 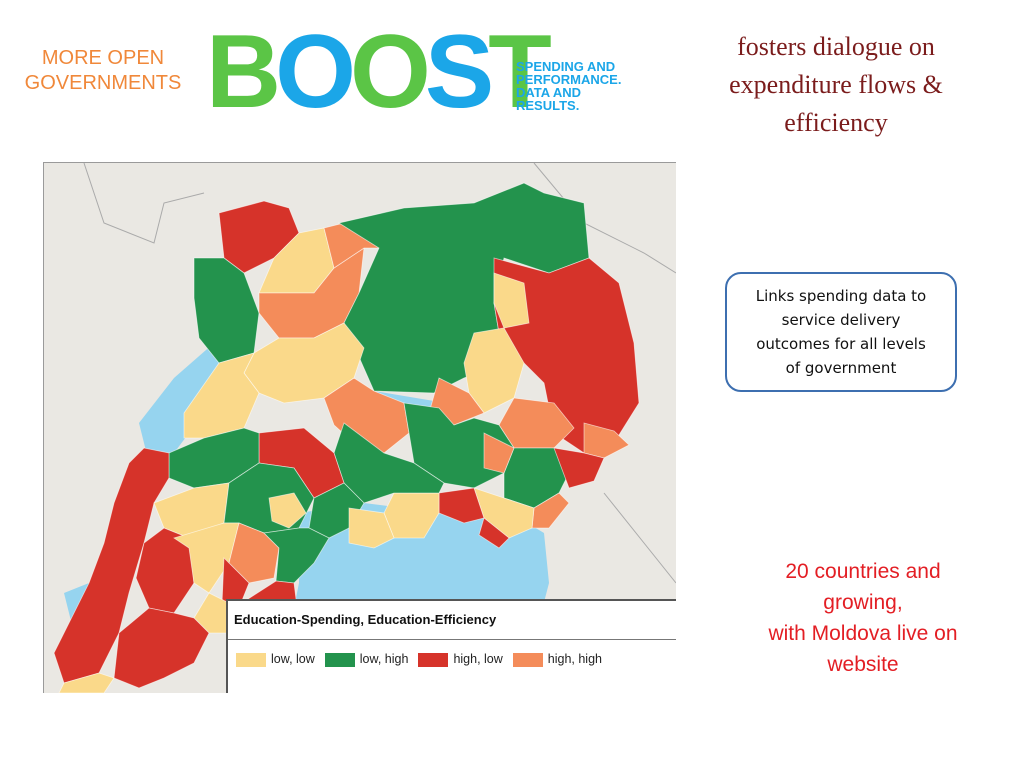 I want to click on logo-subtitle-line: PERFORMANCE., so click(x=569, y=79).